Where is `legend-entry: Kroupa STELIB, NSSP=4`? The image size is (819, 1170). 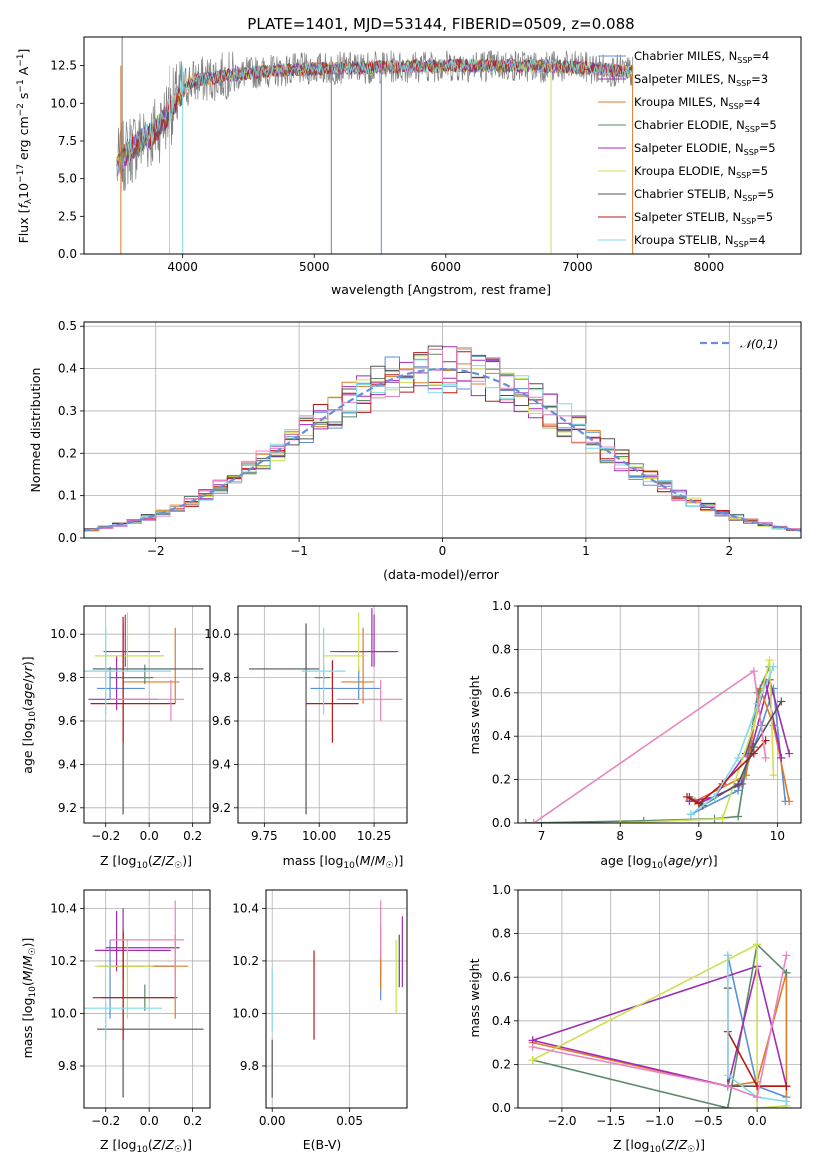 legend-entry: Kroupa STELIB, NSSP=4 is located at coordinates (699, 241).